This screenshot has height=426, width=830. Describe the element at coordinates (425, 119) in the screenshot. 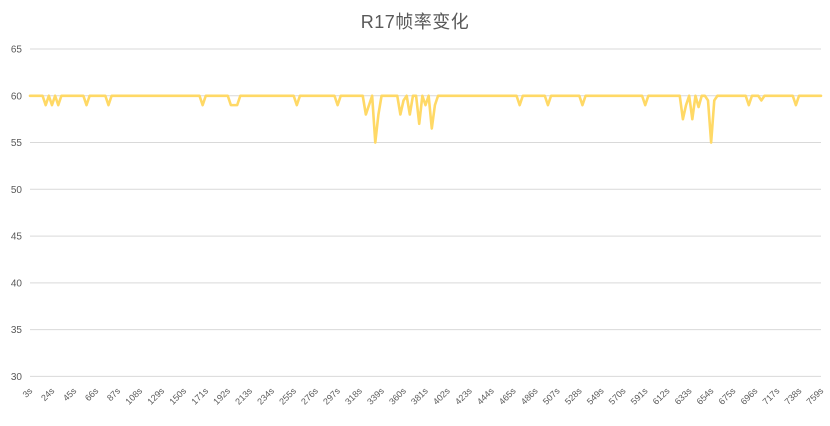

I see `frame-rate-line` at that location.